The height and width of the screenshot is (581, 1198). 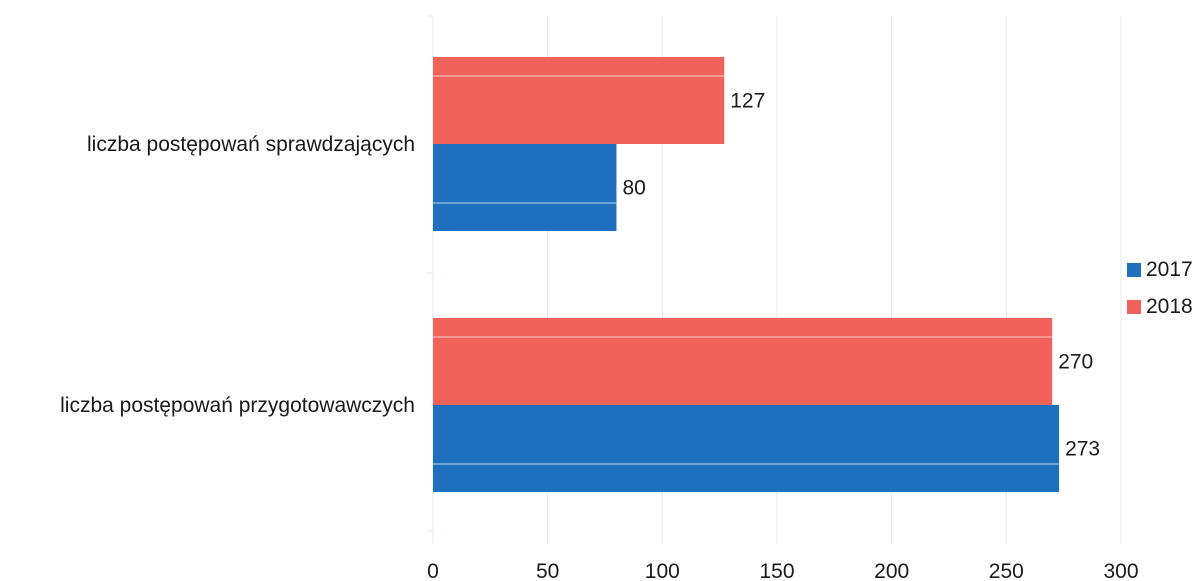 I want to click on x-tick-label: 150, so click(x=776, y=570).